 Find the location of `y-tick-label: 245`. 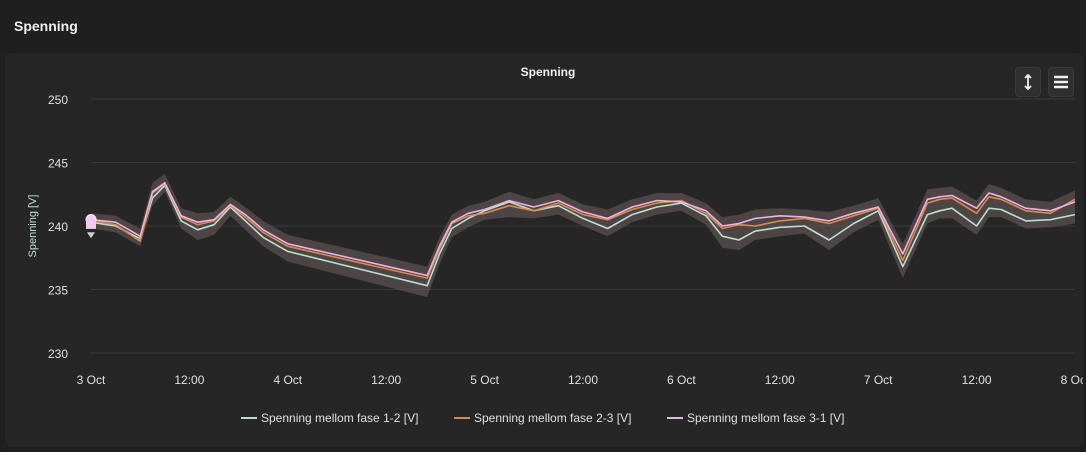

y-tick-label: 245 is located at coordinates (58, 164).